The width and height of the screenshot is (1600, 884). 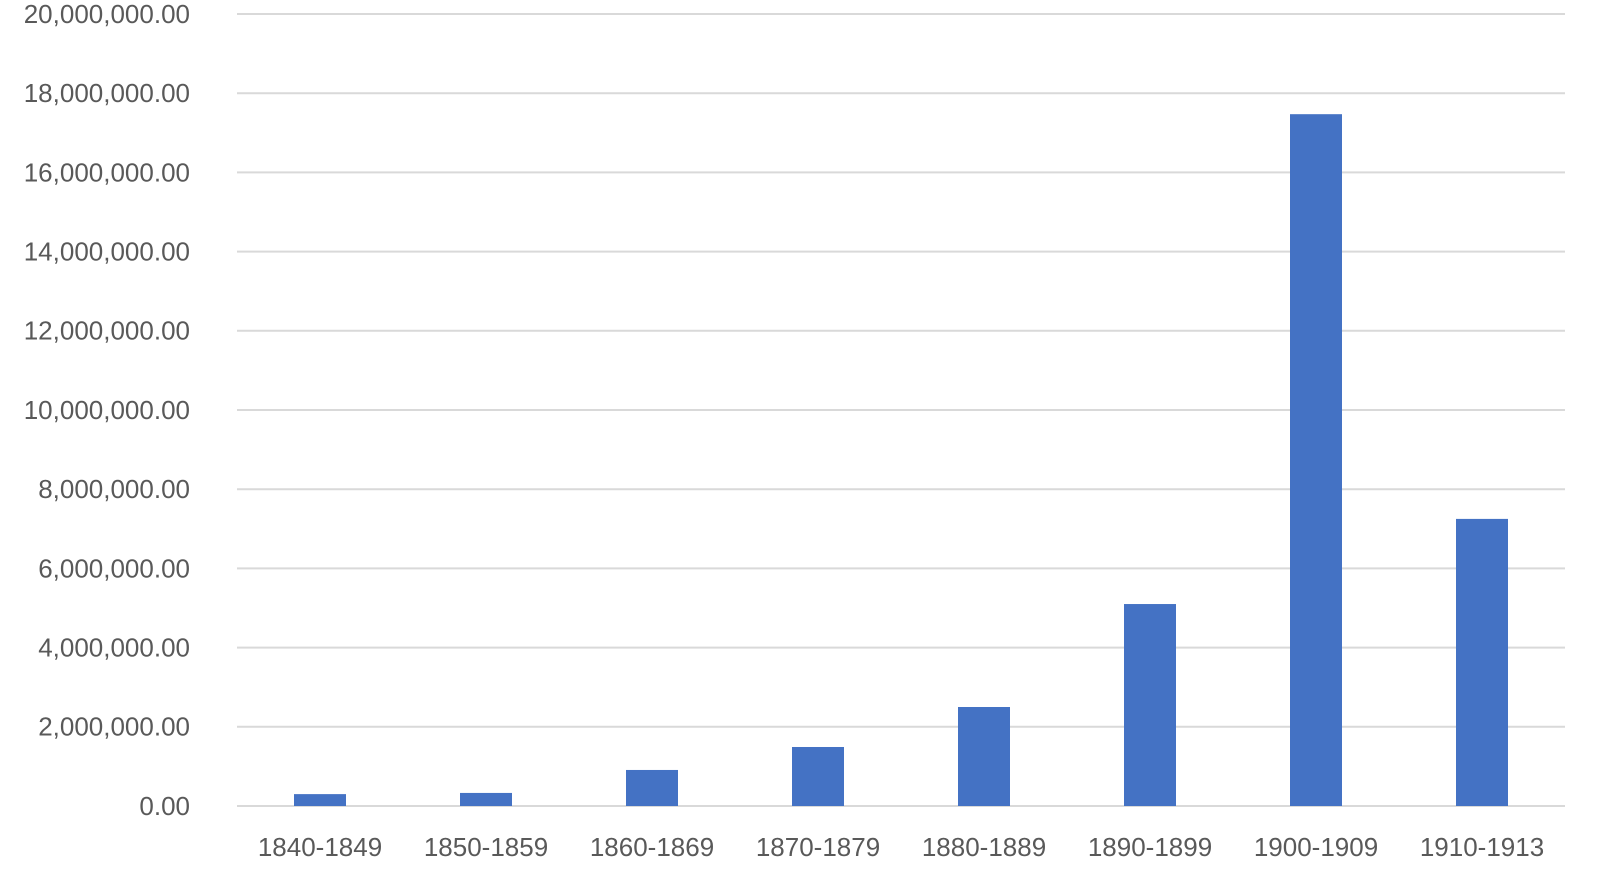 I want to click on y-tick-label: 4,000,000.00, so click(x=114, y=647).